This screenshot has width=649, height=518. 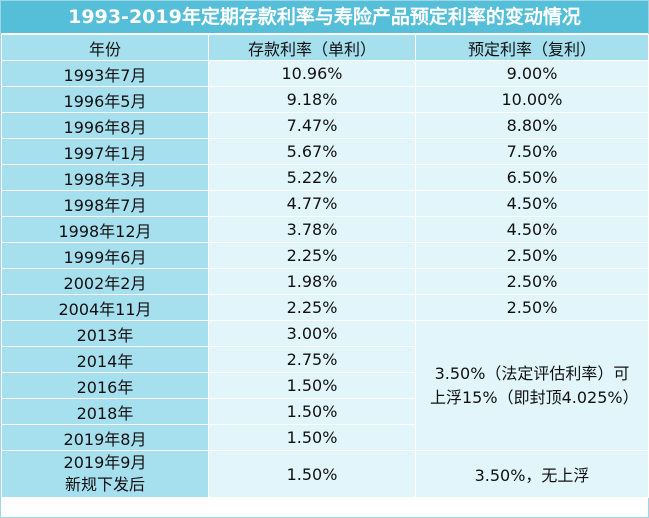 I want to click on table-row: 2018年 1.50%, so click(x=325, y=411).